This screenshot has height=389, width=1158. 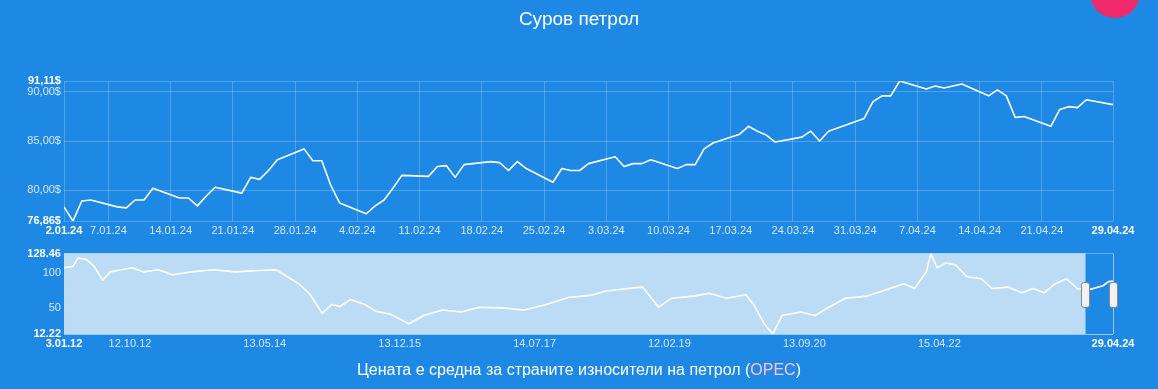 I want to click on x-tick-label: 12.02.19, so click(x=669, y=342).